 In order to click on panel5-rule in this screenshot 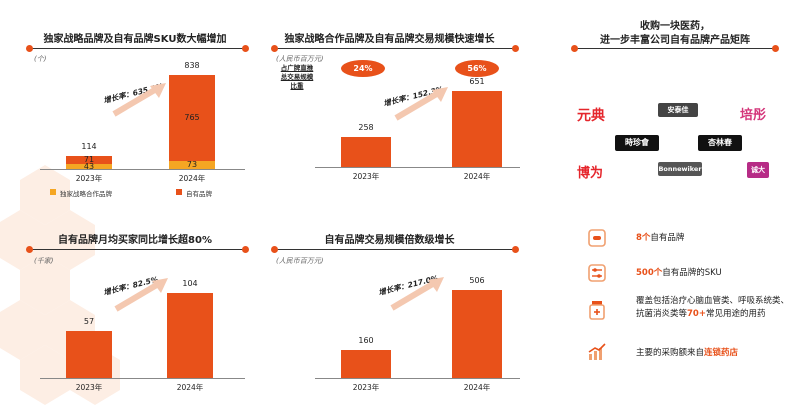, I will do `click(675, 48)`.